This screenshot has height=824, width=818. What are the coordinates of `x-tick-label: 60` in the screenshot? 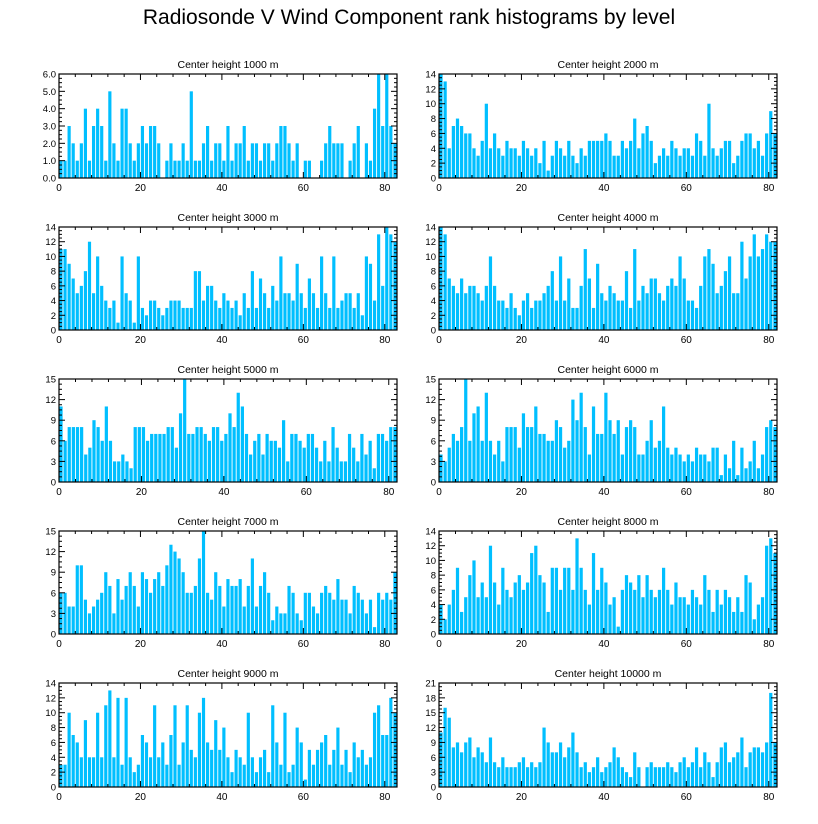 It's located at (307, 492).